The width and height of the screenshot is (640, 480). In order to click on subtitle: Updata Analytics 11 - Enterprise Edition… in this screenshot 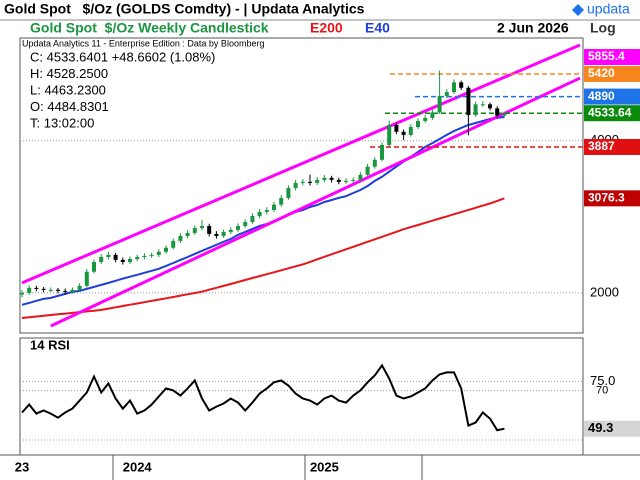, I will do `click(143, 43)`.